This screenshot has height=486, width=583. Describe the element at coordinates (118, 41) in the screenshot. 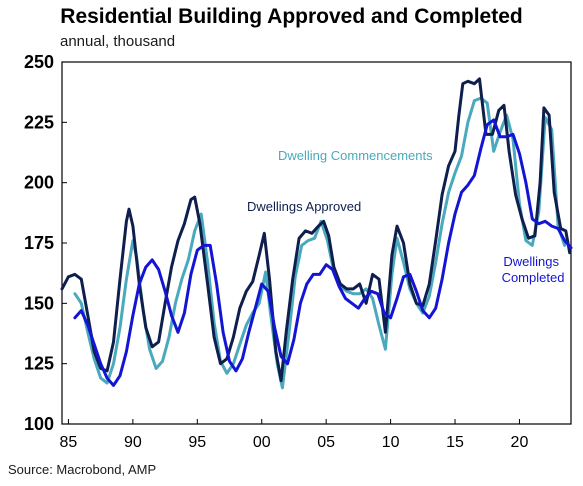

I see `y-axis-units-label: annual, thousand` at that location.